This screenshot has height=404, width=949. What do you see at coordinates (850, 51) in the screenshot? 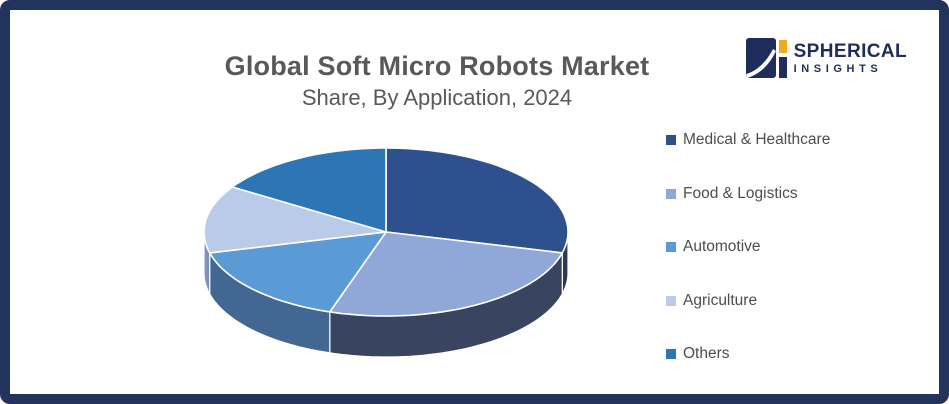
I see `logo-brand-name: SPHERICAL` at bounding box center [850, 51].